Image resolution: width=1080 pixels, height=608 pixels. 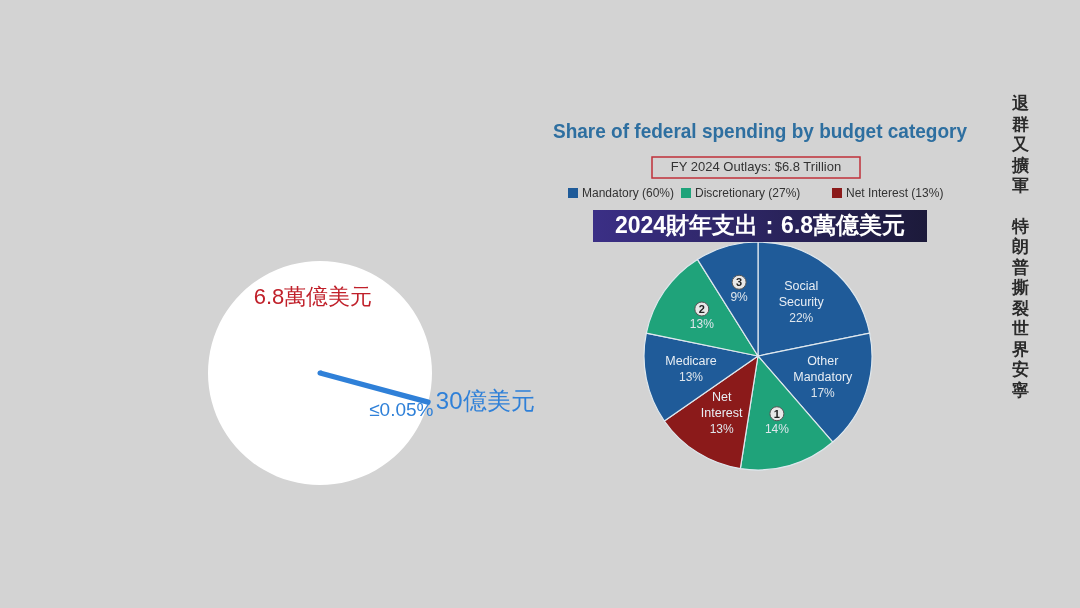 What do you see at coordinates (628, 193) in the screenshot?
I see `text: Mandatory (60%)` at bounding box center [628, 193].